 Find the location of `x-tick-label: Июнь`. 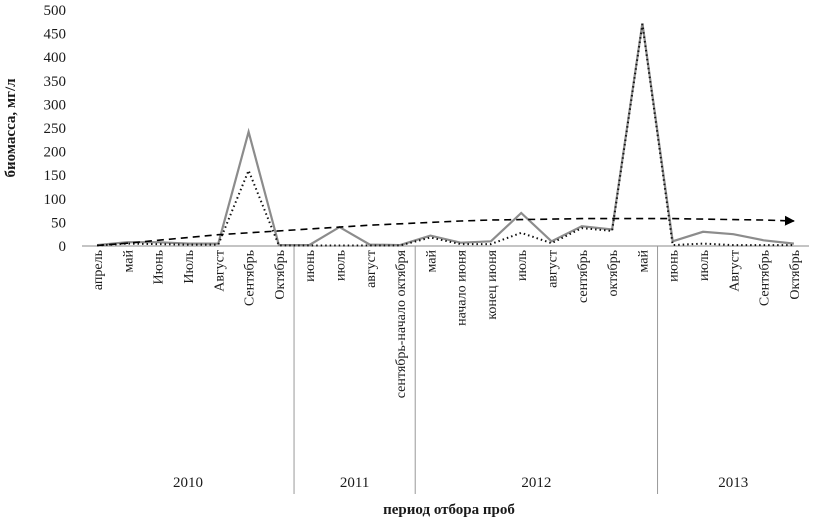

x-tick-label: Июнь is located at coordinates (159, 267).